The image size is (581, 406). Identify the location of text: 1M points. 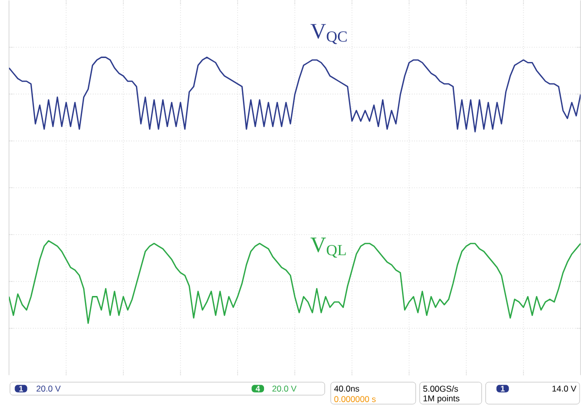
(442, 399).